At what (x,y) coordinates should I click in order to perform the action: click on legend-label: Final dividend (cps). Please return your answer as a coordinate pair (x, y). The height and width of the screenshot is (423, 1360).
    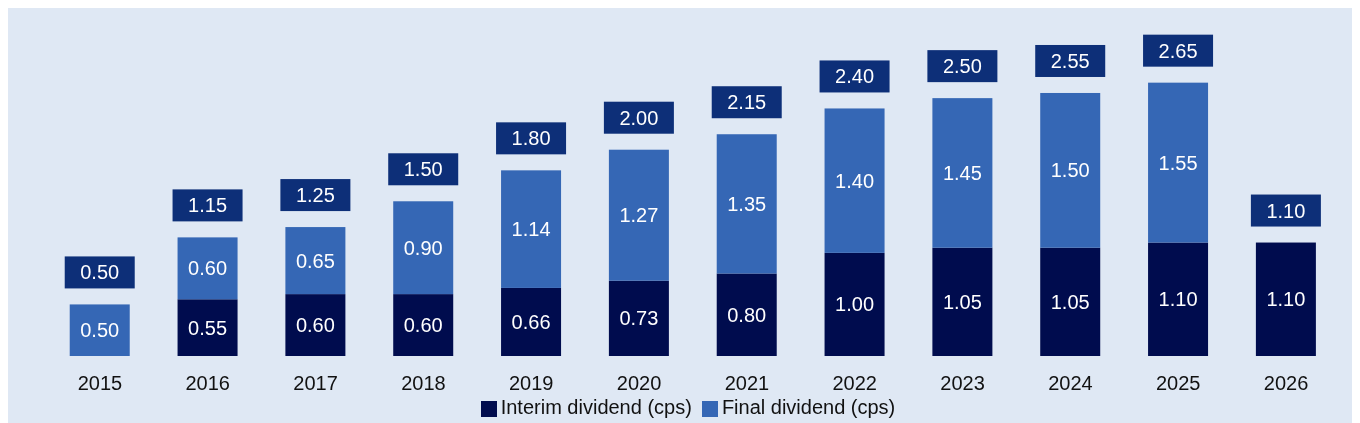
    Looking at the image, I should click on (808, 407).